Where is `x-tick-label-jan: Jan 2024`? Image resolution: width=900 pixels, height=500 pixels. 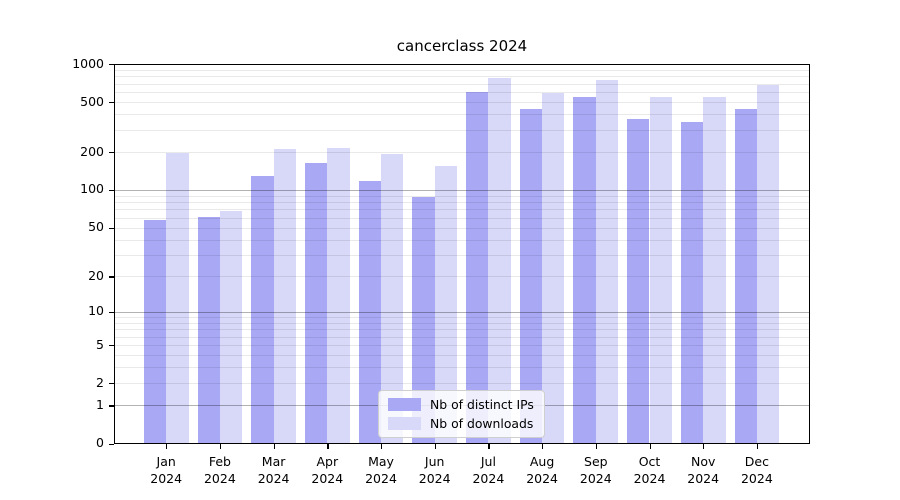
x-tick-label-jan: Jan 2024 is located at coordinates (166, 469).